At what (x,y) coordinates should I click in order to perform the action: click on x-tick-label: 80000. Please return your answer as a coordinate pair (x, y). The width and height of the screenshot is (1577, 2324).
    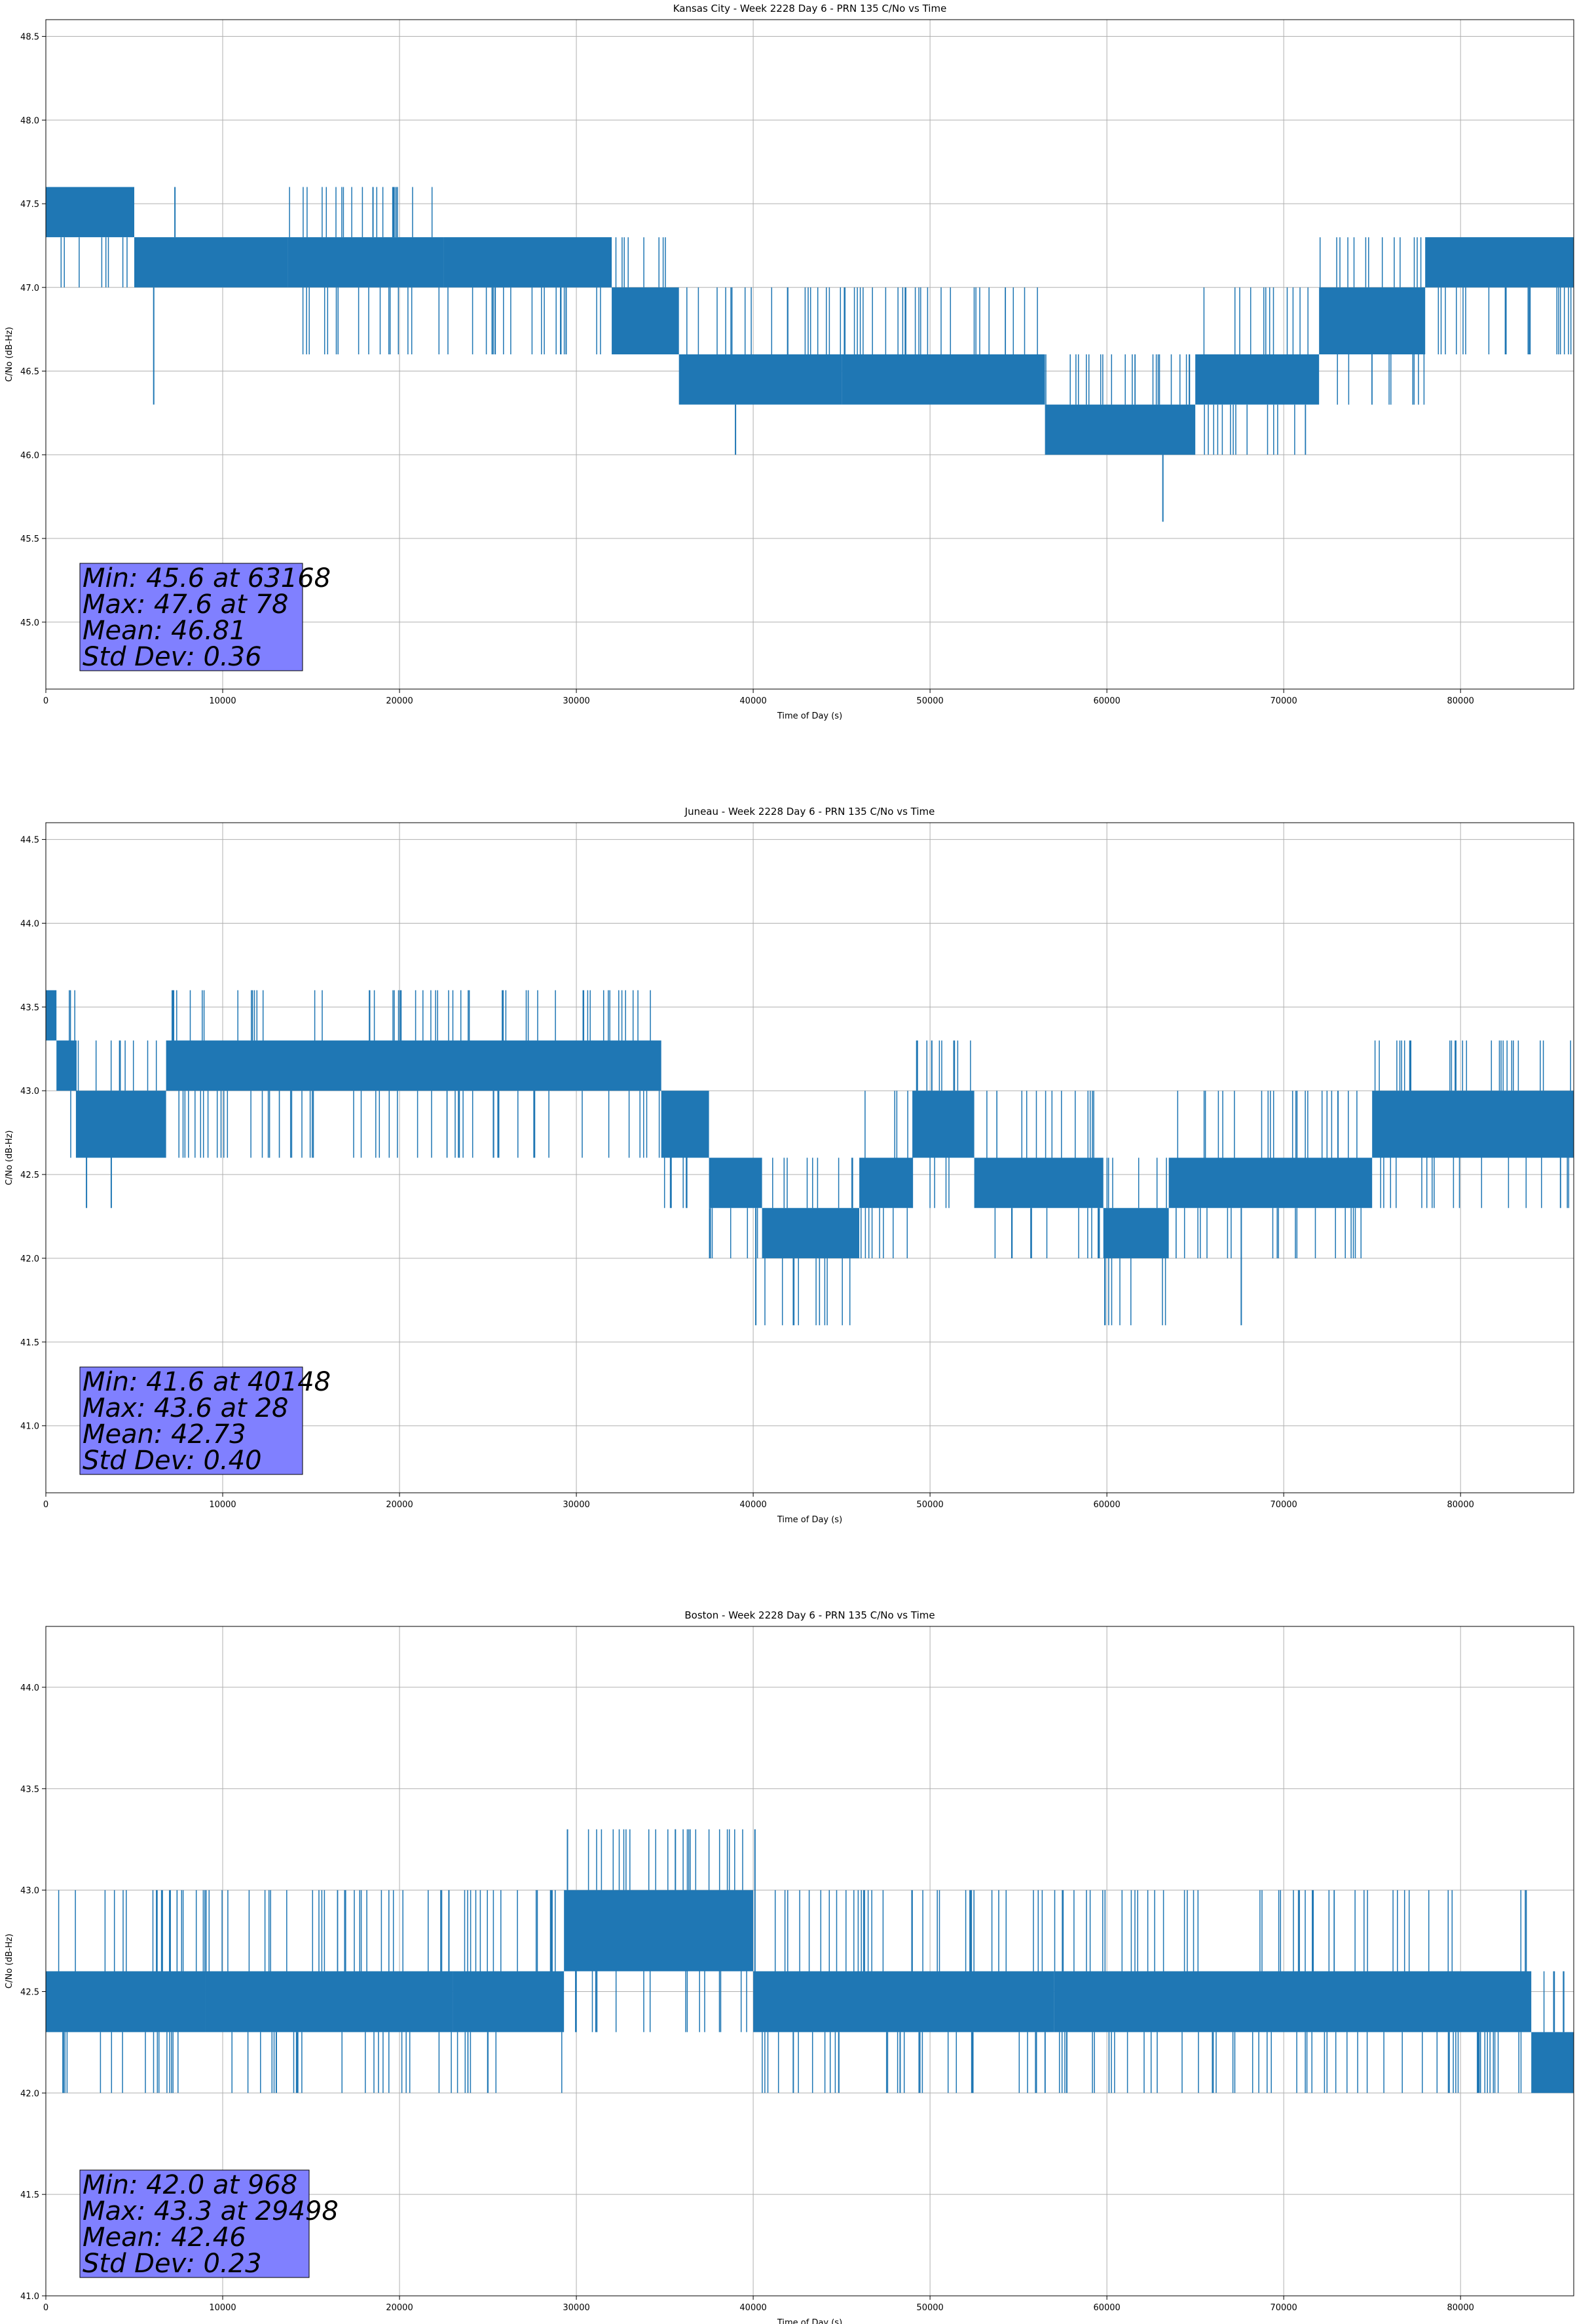
    Looking at the image, I should click on (1460, 2308).